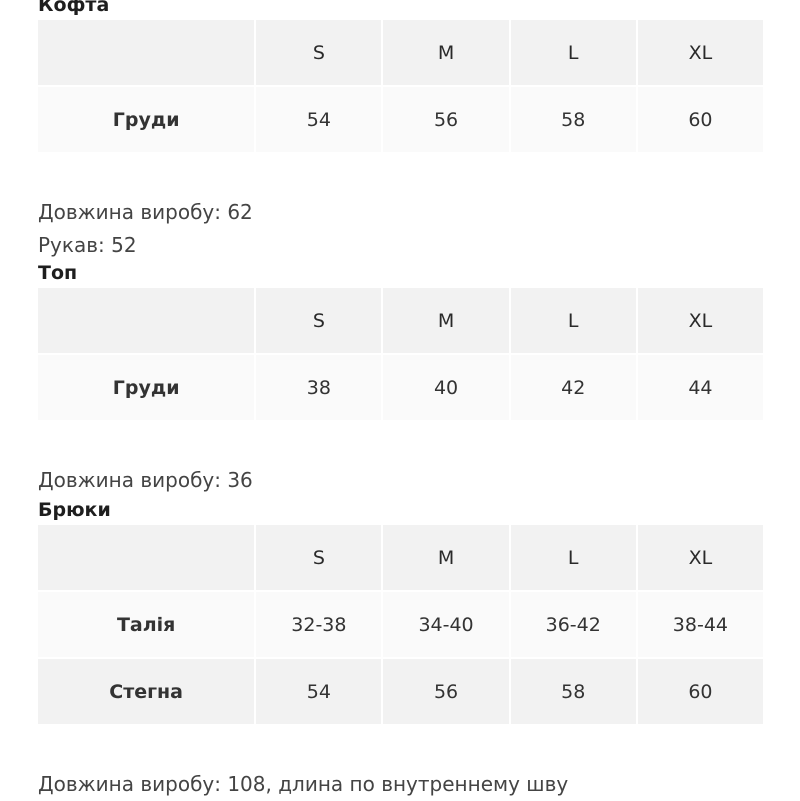 The height and width of the screenshot is (801, 800). What do you see at coordinates (145, 480) in the screenshot?
I see `note-length: Довжина виробу: 36` at bounding box center [145, 480].